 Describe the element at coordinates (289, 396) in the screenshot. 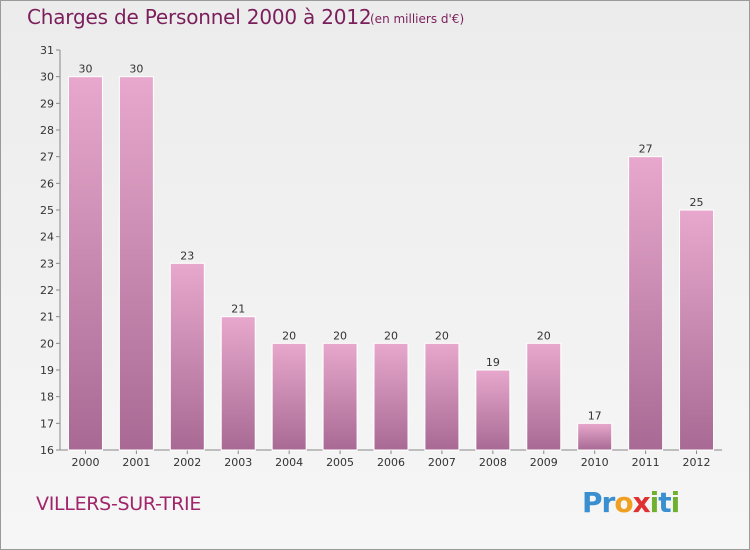

I see `bar-2004` at that location.